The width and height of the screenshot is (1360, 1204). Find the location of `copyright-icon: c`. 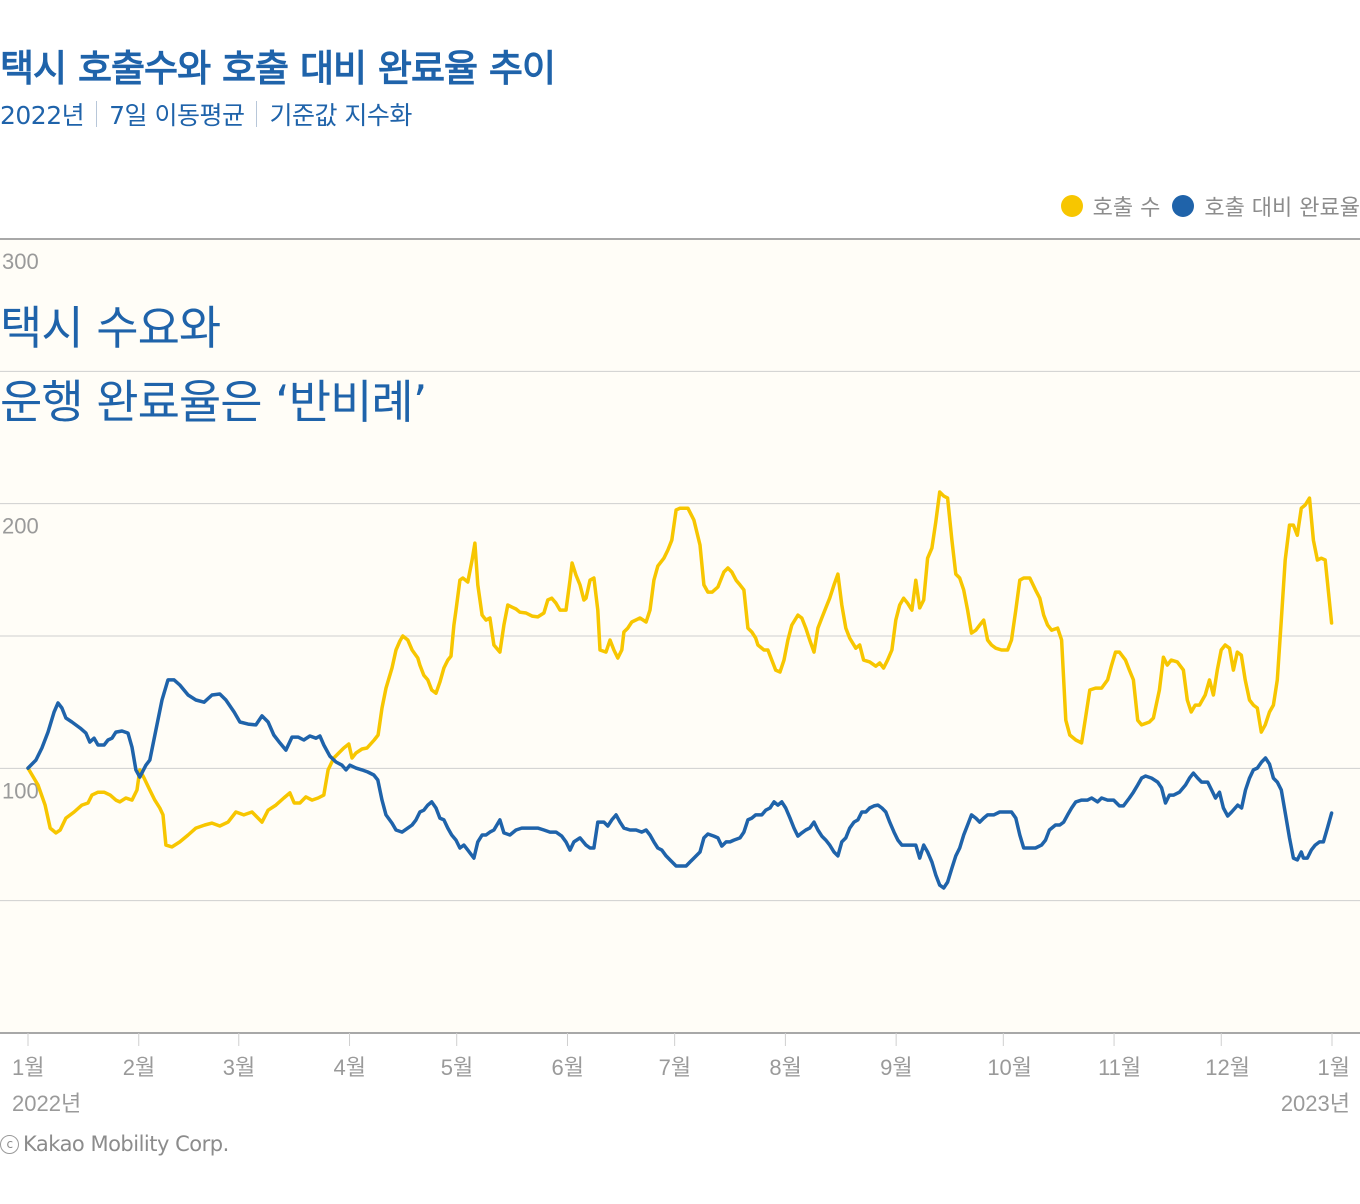

copyright-icon: c is located at coordinates (9, 1144).